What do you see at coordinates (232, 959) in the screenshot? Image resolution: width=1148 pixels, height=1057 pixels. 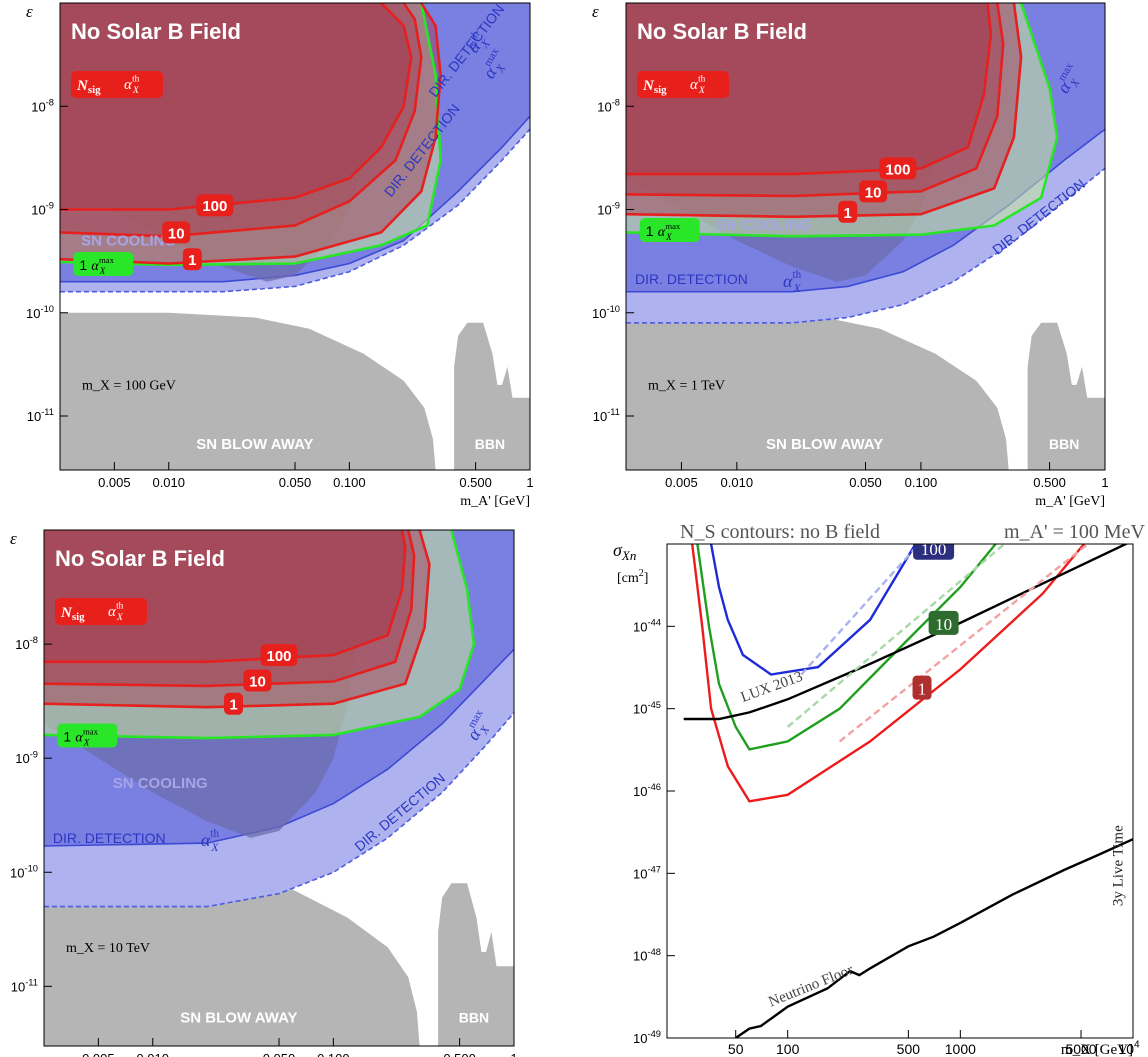 I see `sn-blow-away-region` at bounding box center [232, 959].